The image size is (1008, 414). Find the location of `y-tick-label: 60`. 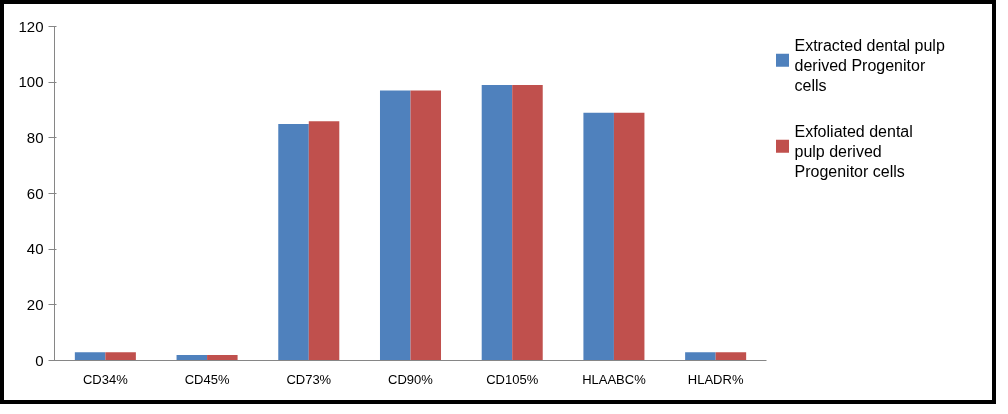

y-tick-label: 60 is located at coordinates (35, 193).